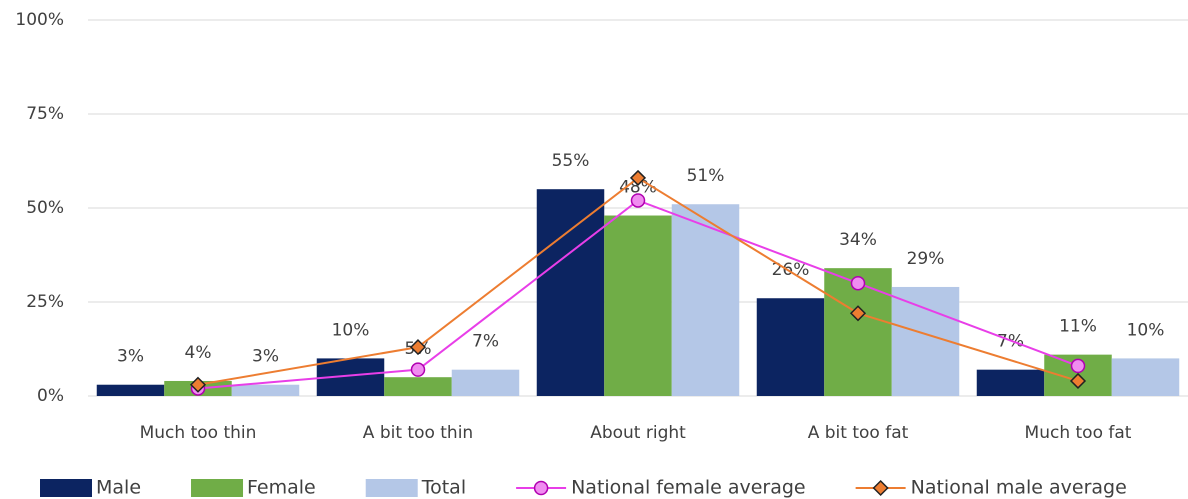  I want to click on legend-label: National female average, so click(688, 488).